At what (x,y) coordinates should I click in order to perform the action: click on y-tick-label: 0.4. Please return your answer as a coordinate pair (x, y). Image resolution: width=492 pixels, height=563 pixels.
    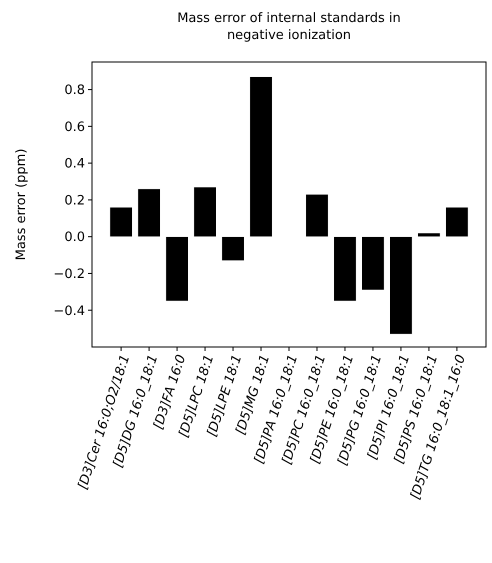
    Looking at the image, I should click on (74, 164).